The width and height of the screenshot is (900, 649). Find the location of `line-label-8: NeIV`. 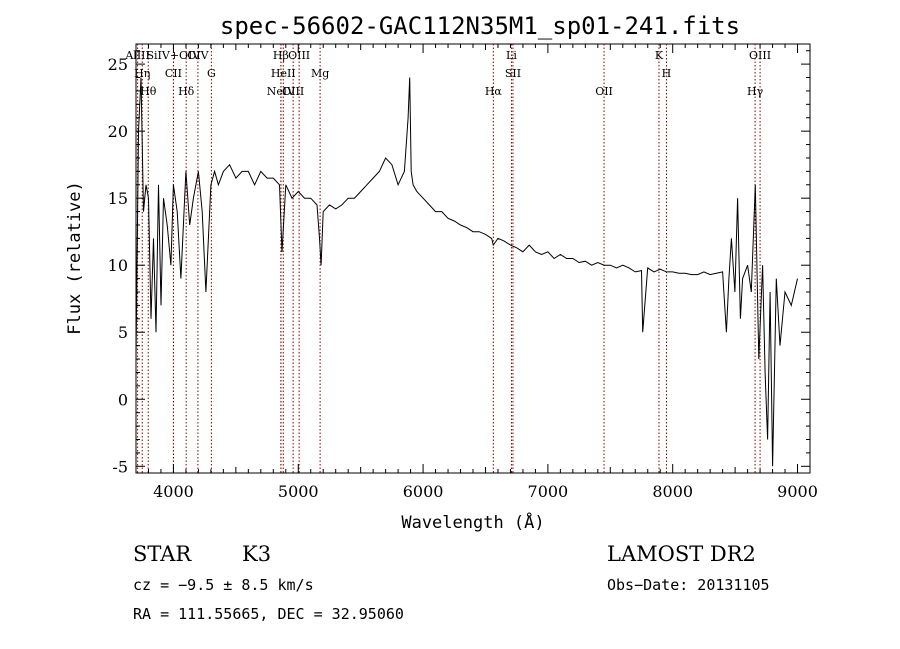

line-label-8: NeIV is located at coordinates (281, 91).